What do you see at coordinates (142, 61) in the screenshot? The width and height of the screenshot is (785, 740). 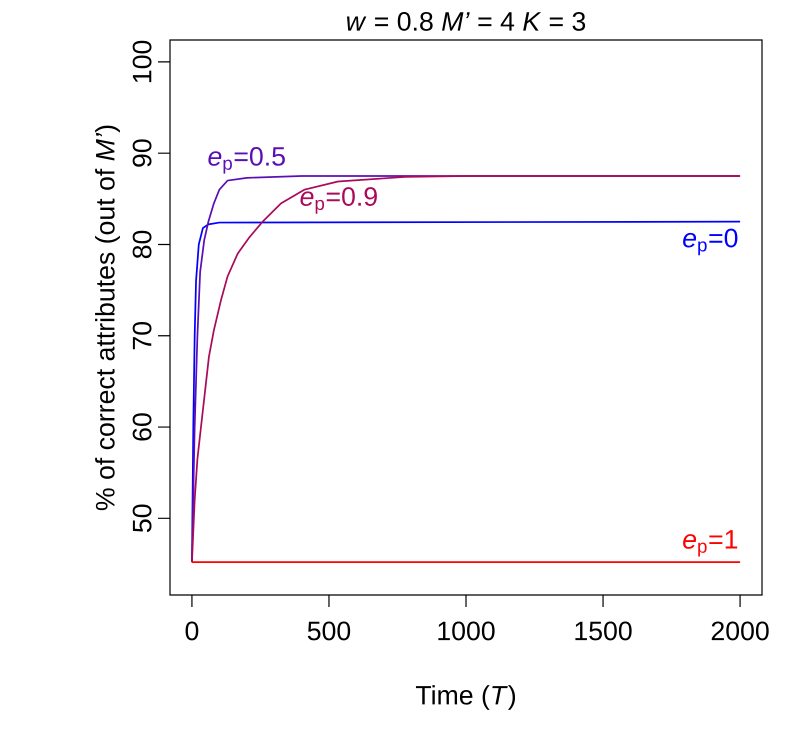 I see `y-tick-label: 100` at bounding box center [142, 61].